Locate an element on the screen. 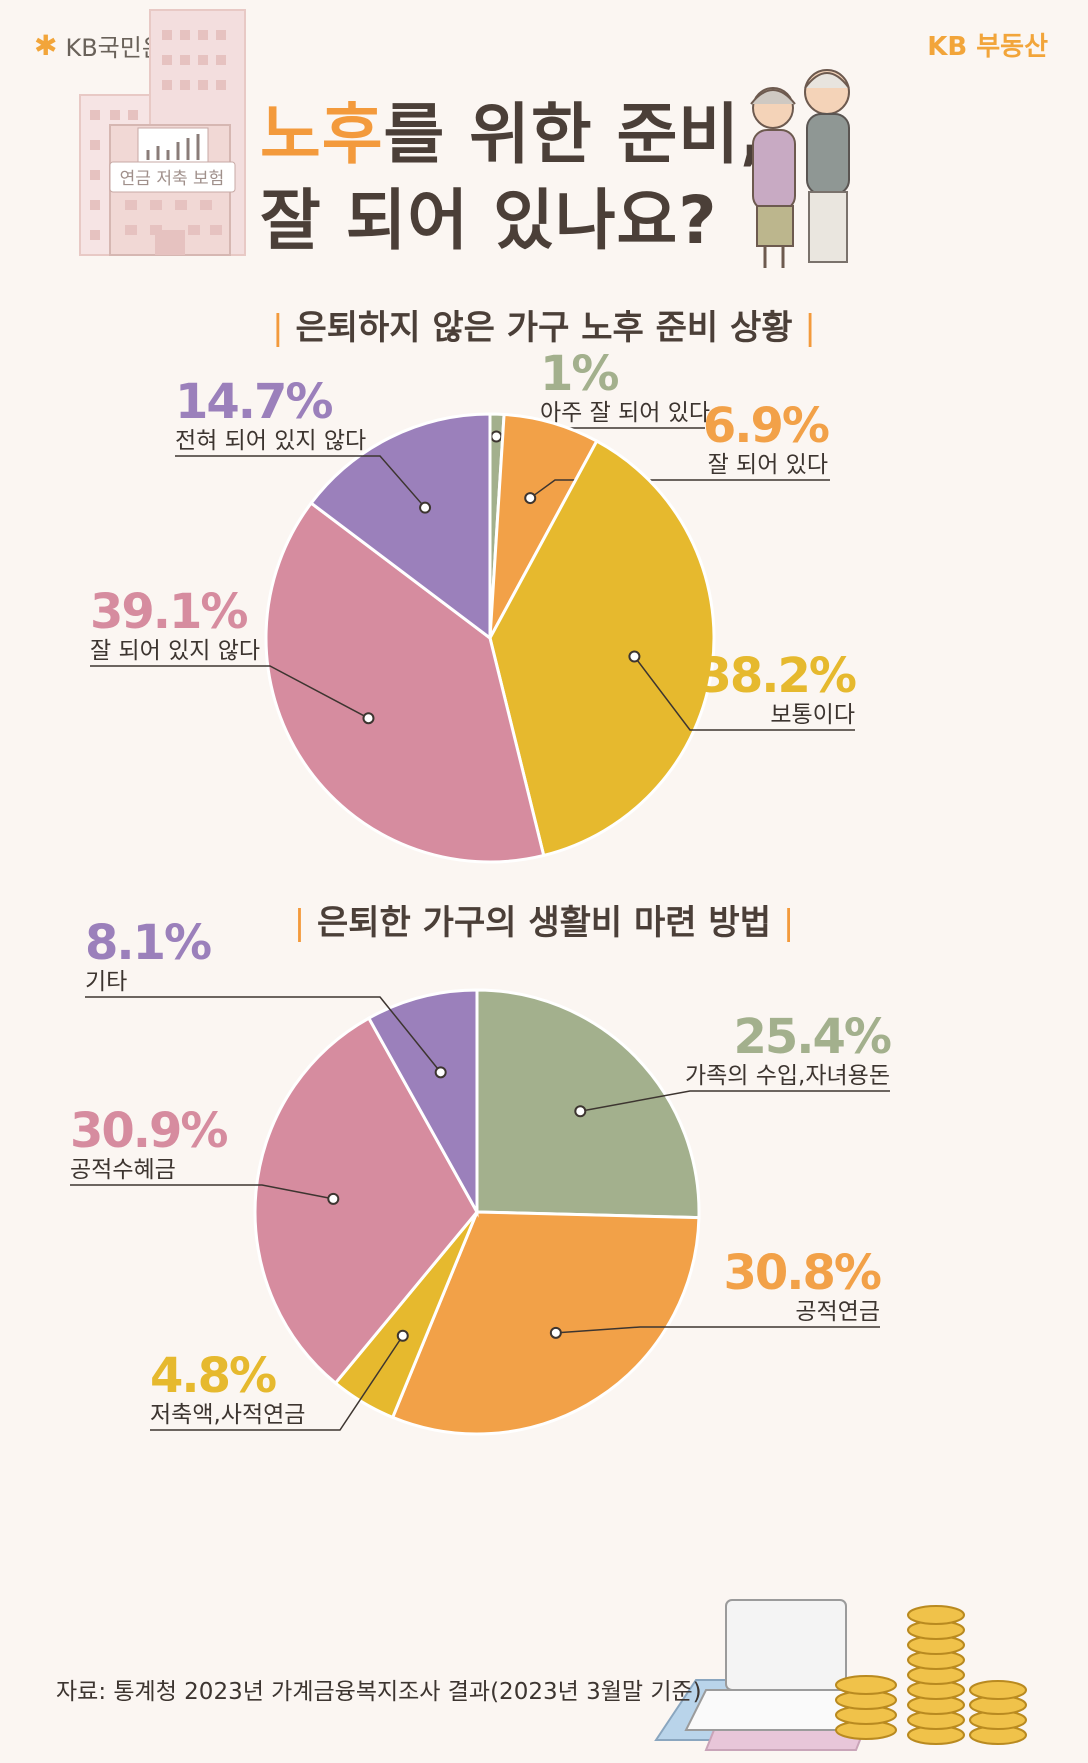 This screenshot has height=1763, width=1088. coins-laptop-illustration is located at coordinates (840, 1675).